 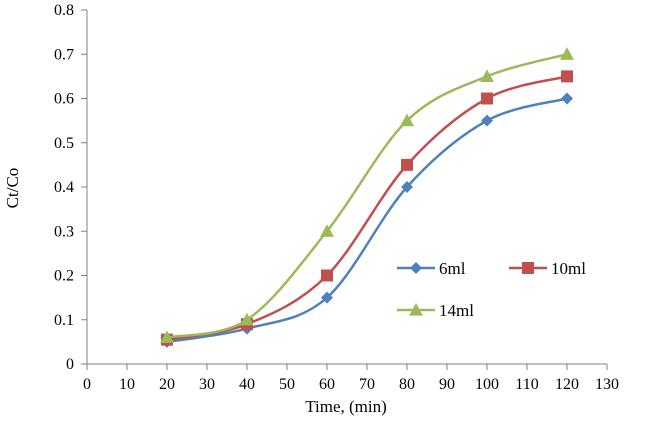 What do you see at coordinates (526, 384) in the screenshot?
I see `x-tick-label: 110` at bounding box center [526, 384].